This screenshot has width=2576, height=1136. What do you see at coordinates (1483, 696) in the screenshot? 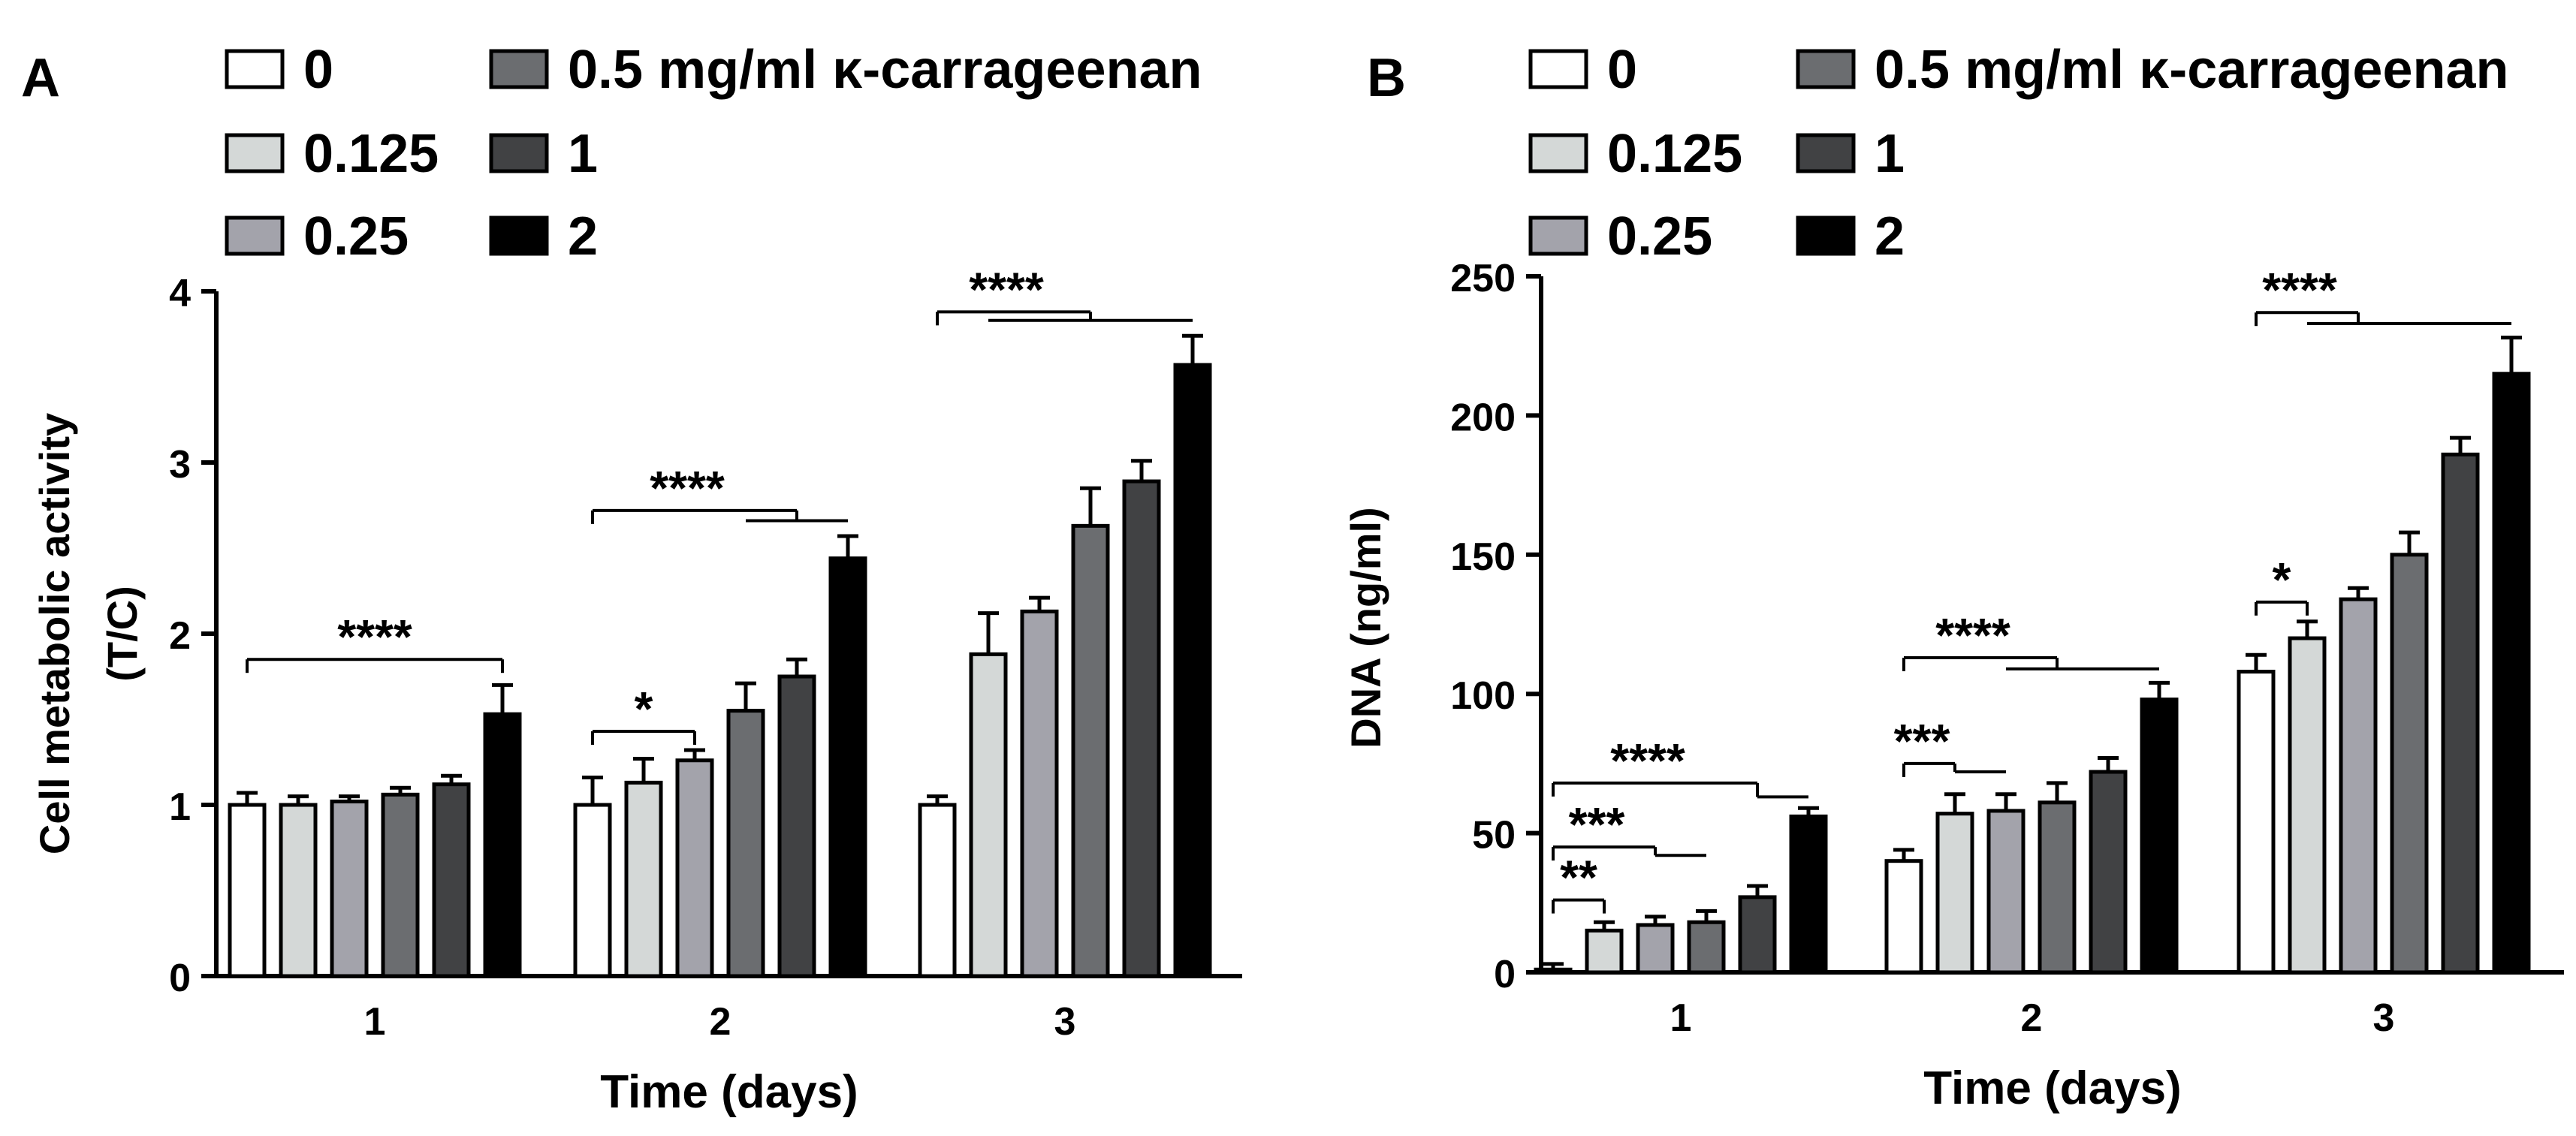
I see `y-tick-label: 100` at bounding box center [1483, 696].